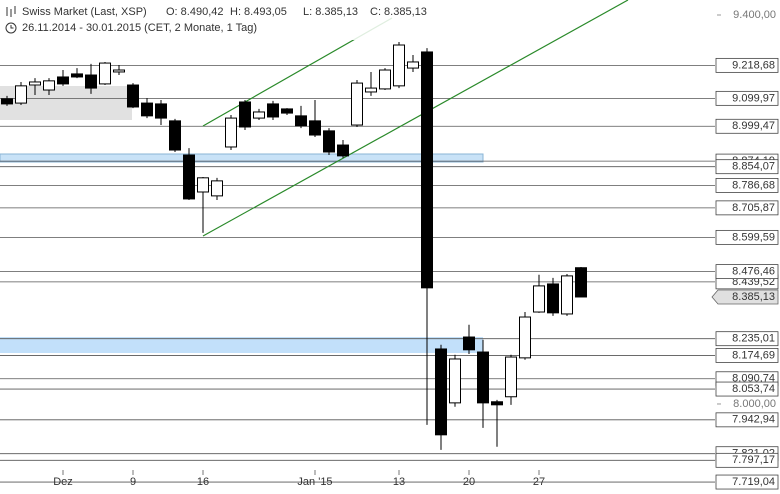 This screenshot has width=780, height=494. Describe the element at coordinates (399, 482) in the screenshot. I see `x-tick-label: 13` at that location.